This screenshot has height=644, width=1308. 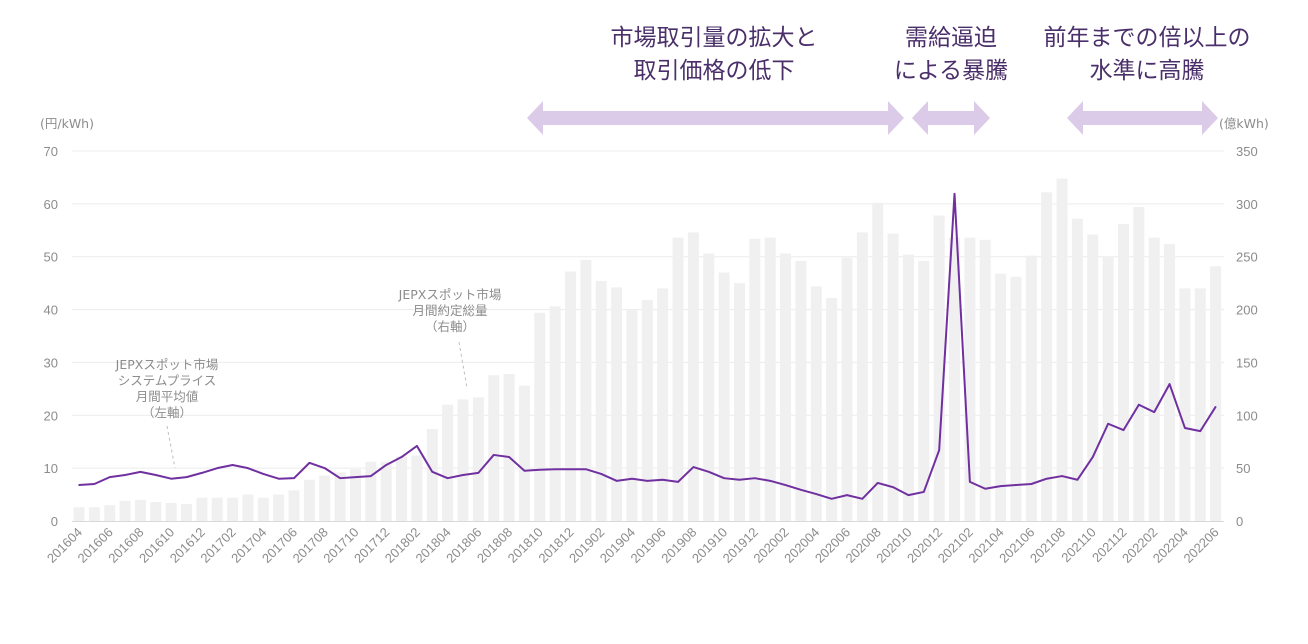 I want to click on right-tick-label: 300, so click(x=1247, y=204).